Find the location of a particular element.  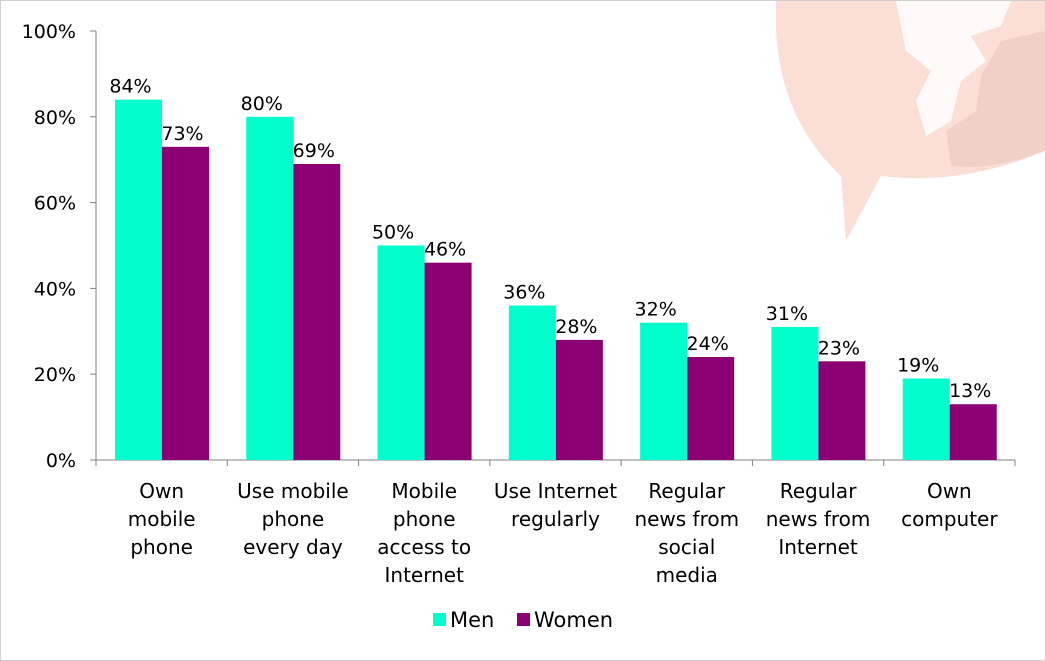

data-label-men: 84% is located at coordinates (130, 87).